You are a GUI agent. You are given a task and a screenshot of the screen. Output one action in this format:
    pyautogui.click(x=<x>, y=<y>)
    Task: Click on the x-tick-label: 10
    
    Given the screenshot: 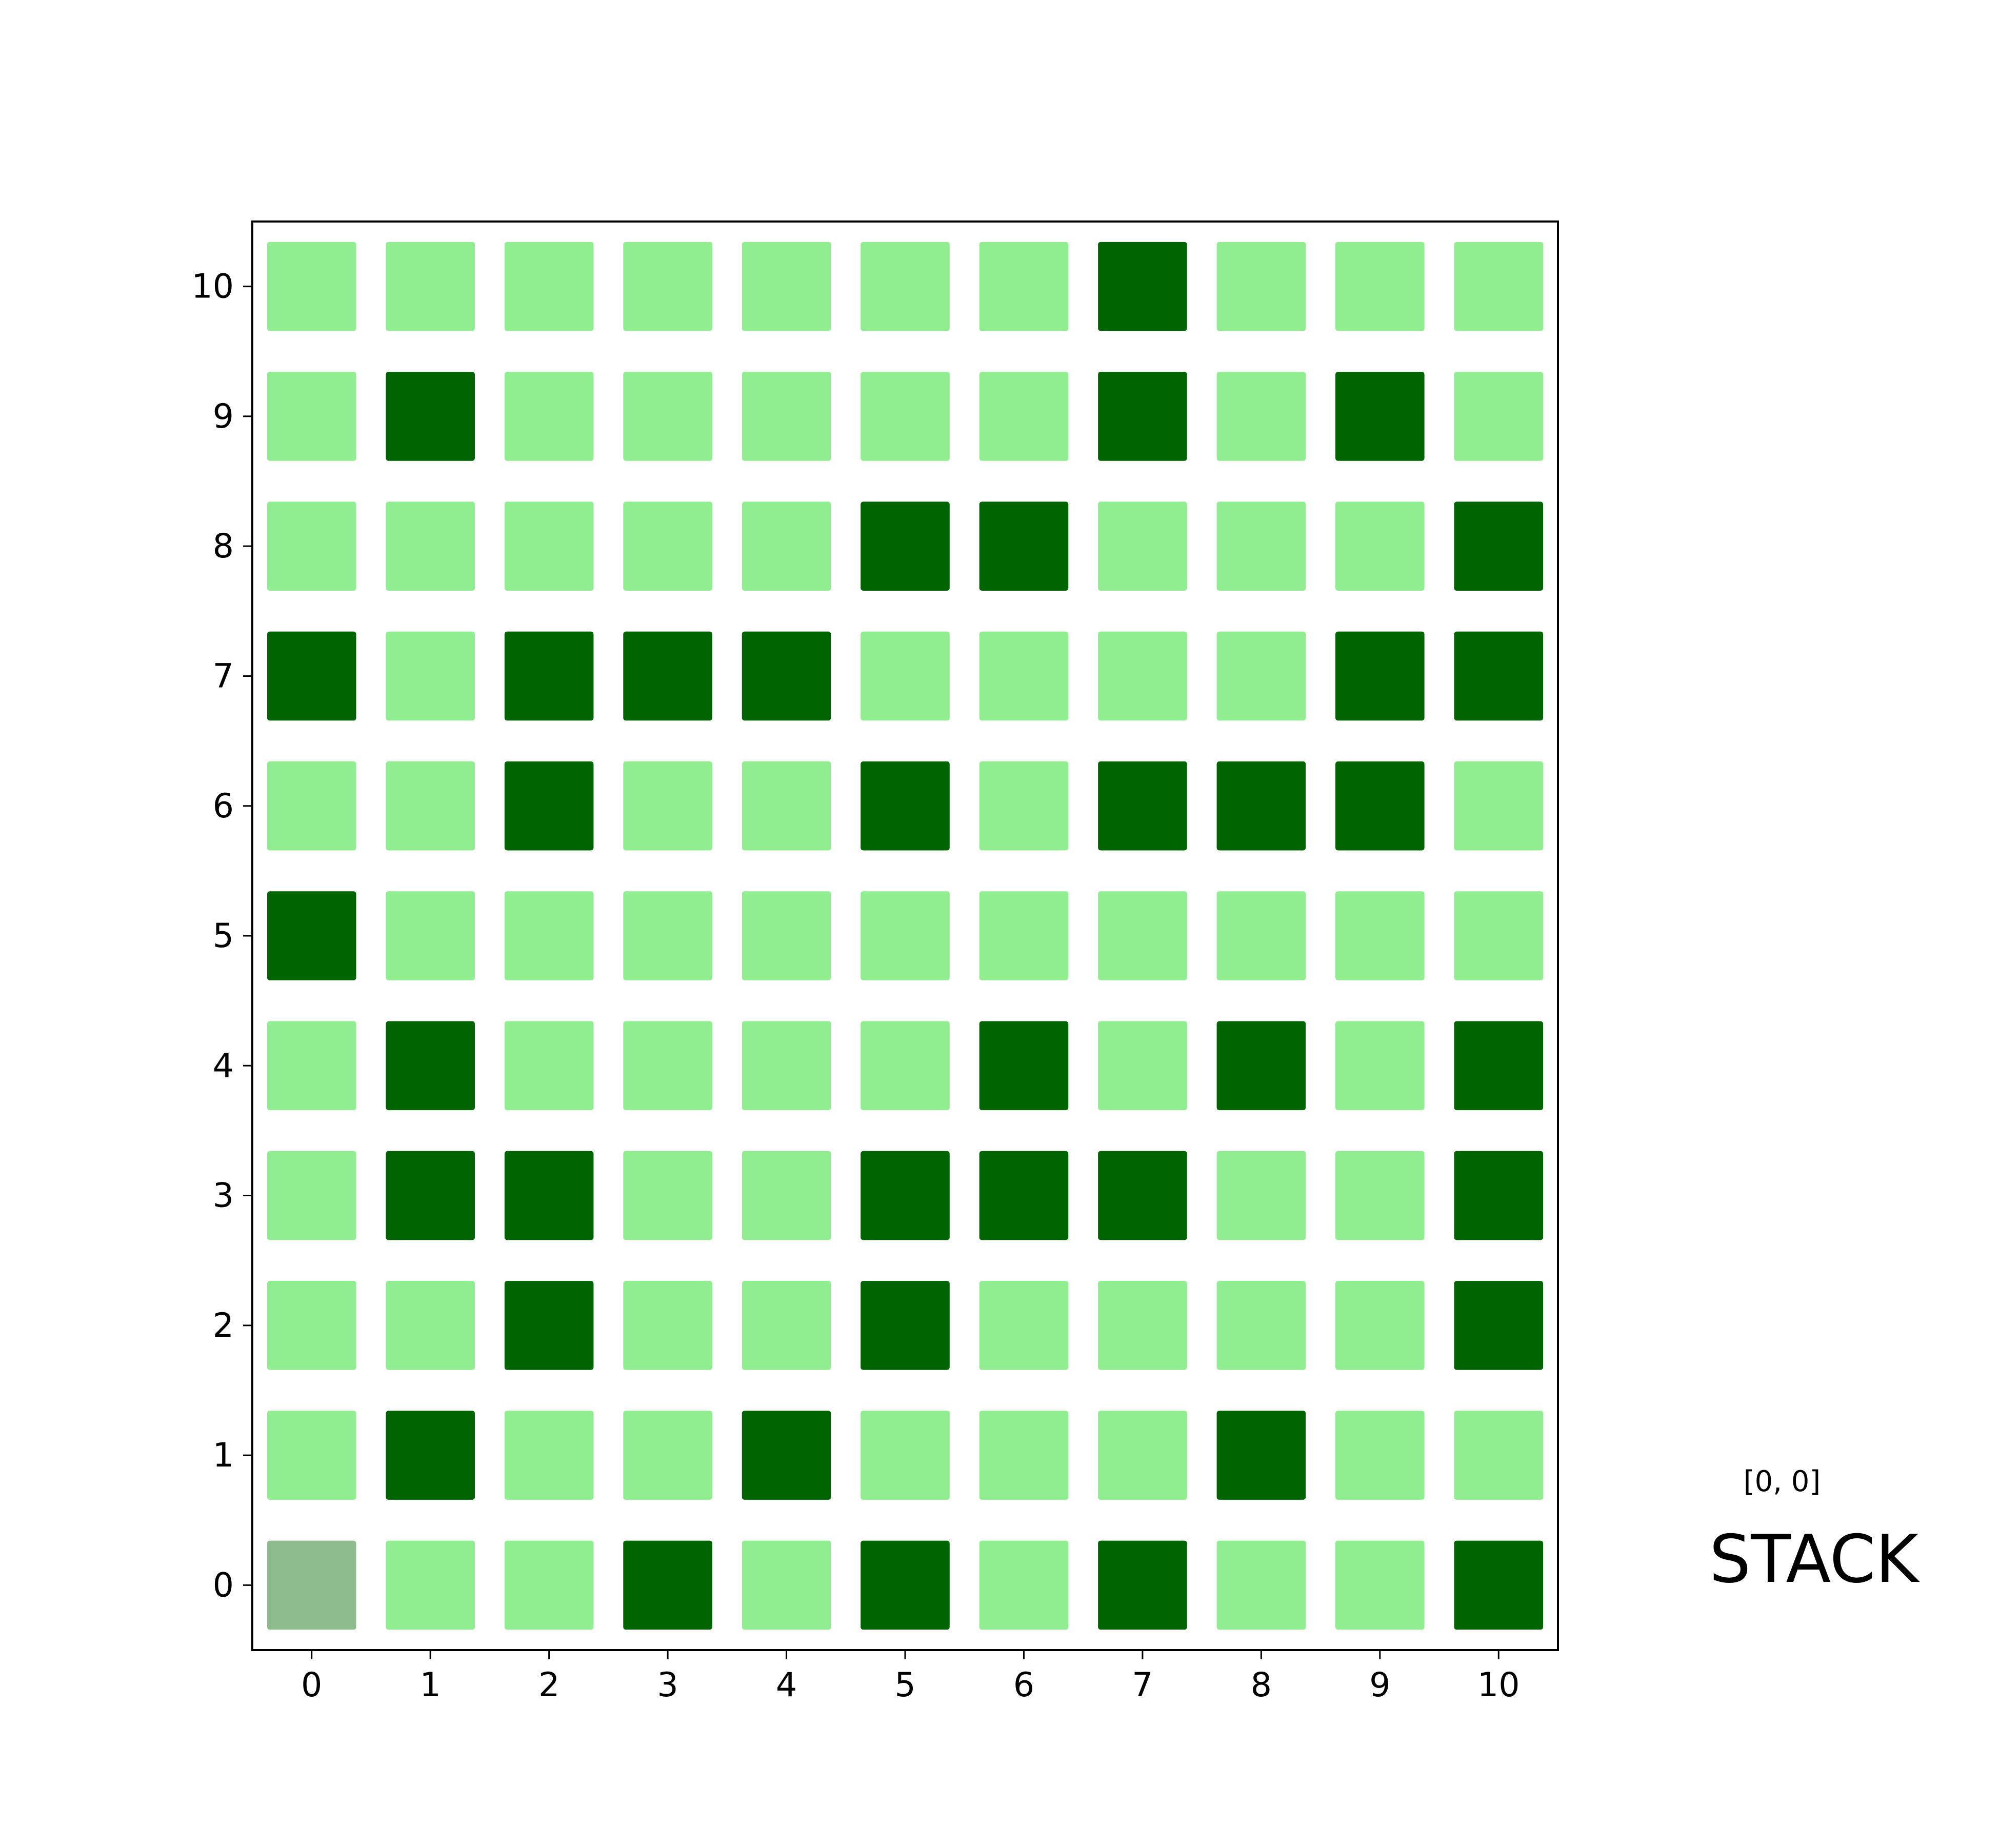 What is the action you would take?
    pyautogui.click(x=1498, y=1685)
    